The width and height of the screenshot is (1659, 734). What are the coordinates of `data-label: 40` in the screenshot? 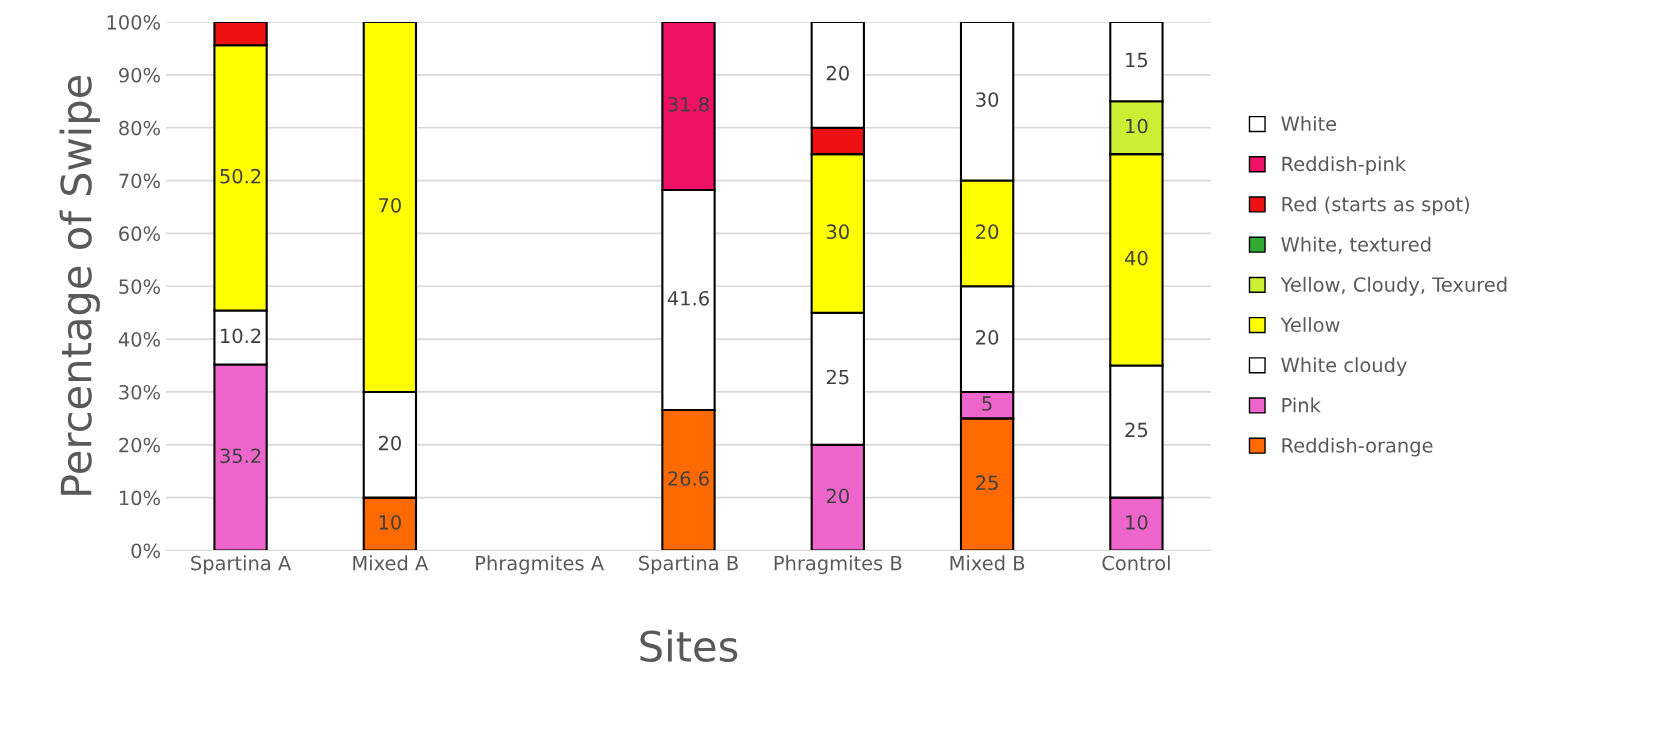 It's located at (1136, 258).